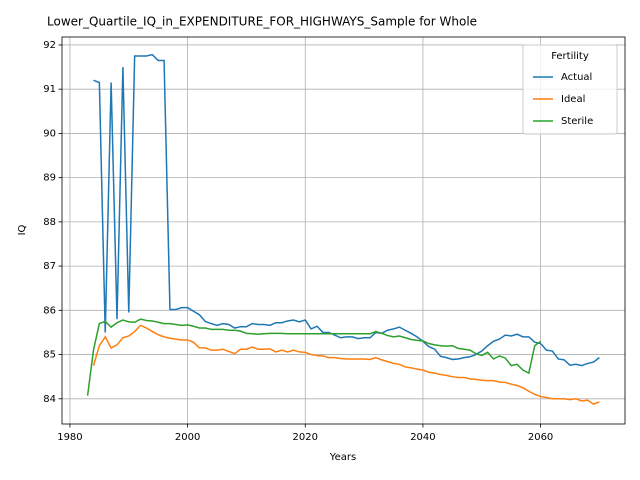 The width and height of the screenshot is (640, 480). Describe the element at coordinates (342, 457) in the screenshot. I see `x-axis-label: Years` at that location.